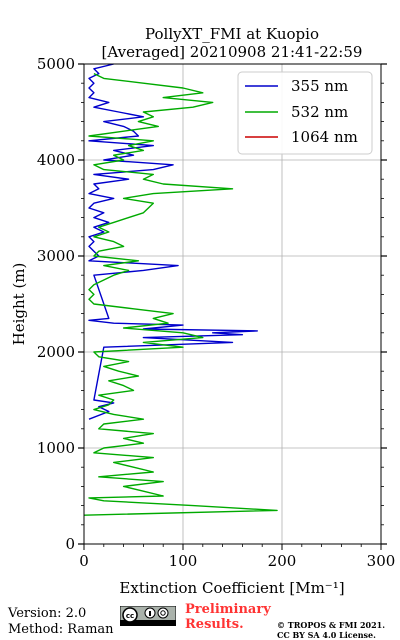  I want to click on copyright-line-2: CC BY SA 4.0 License., so click(326, 635).